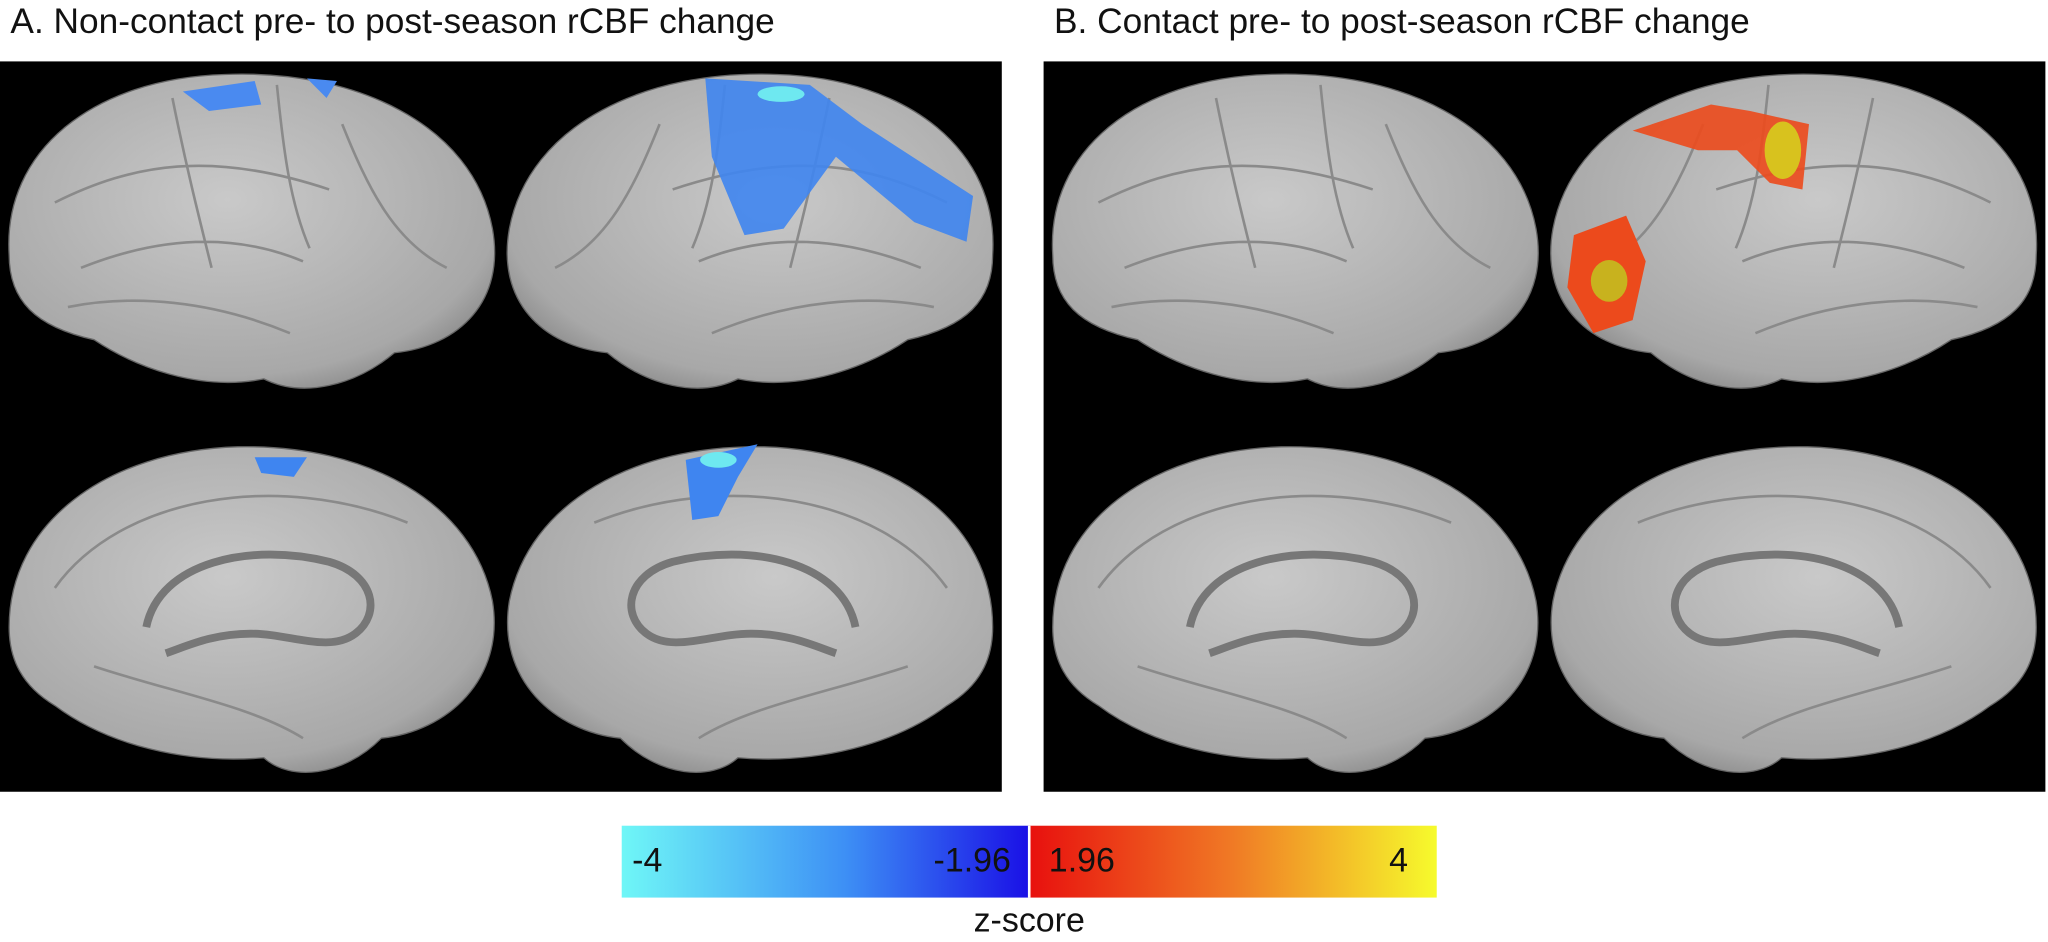 This screenshot has width=2048, height=942. What do you see at coordinates (1082, 860) in the screenshot?
I see `colorbar-tick-label: 1.96` at bounding box center [1082, 860].